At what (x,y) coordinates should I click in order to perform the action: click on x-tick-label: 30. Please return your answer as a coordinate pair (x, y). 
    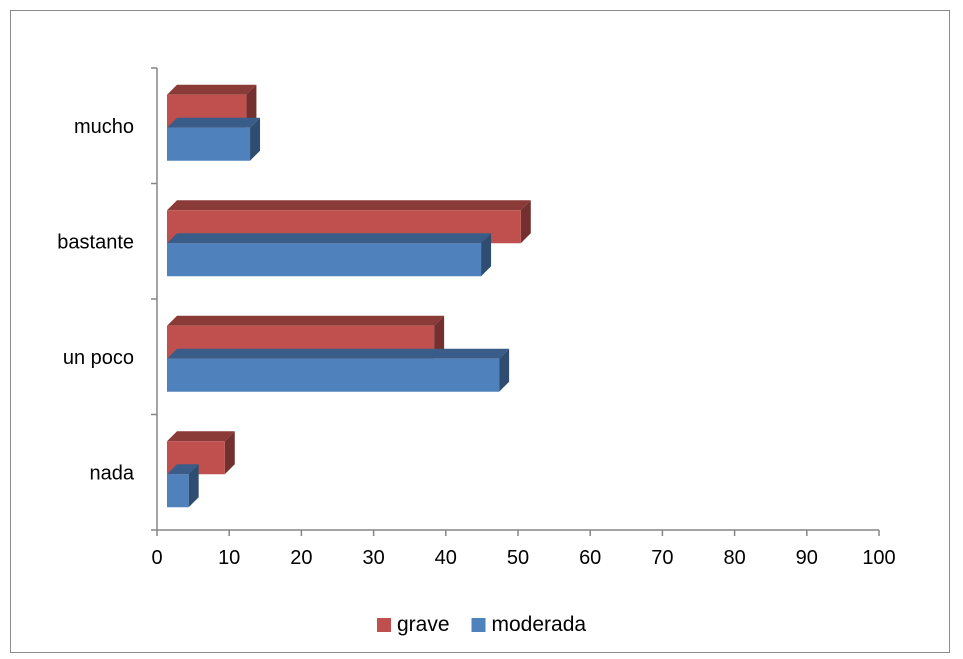
    Looking at the image, I should click on (373, 558).